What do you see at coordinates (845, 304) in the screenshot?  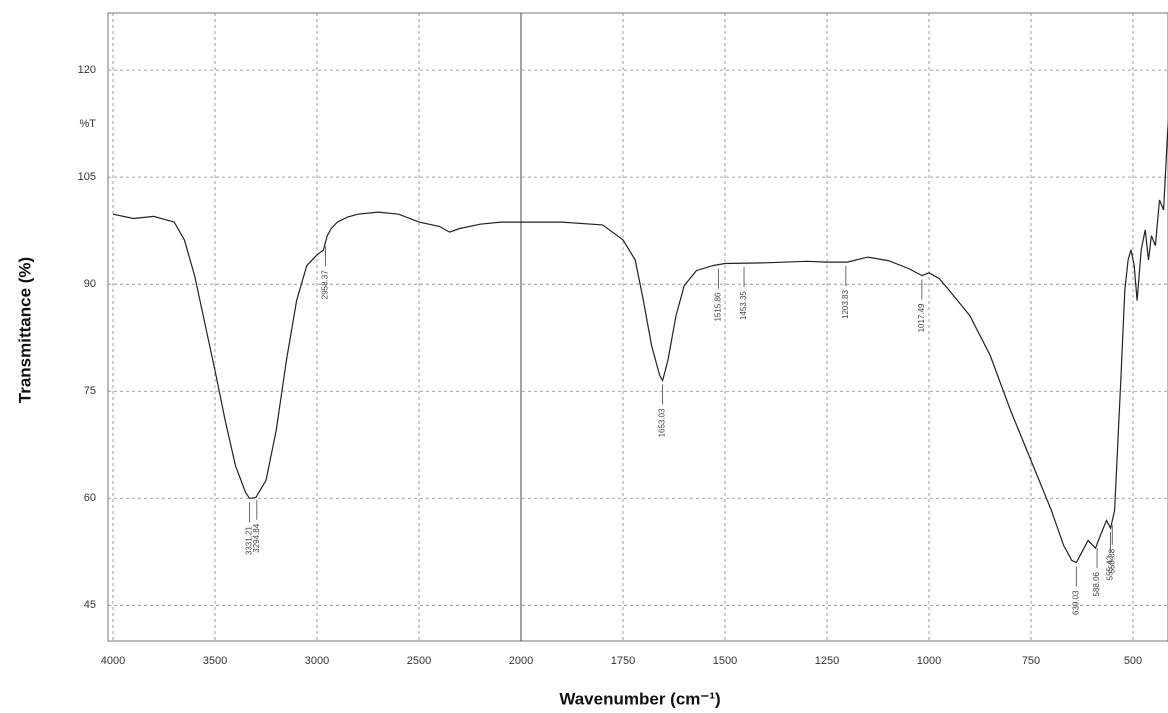 I see `peak-label: 1203.83` at bounding box center [845, 304].